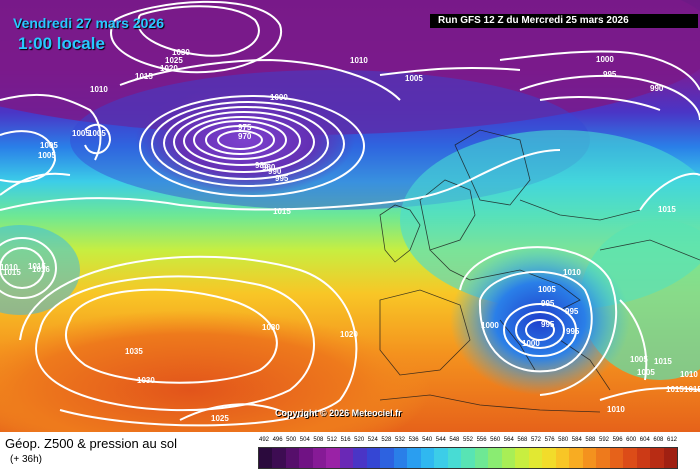 This screenshot has width=700, height=474. What do you see at coordinates (454, 440) in the screenshot?
I see `color-scale-tick-label: 548` at bounding box center [454, 440].